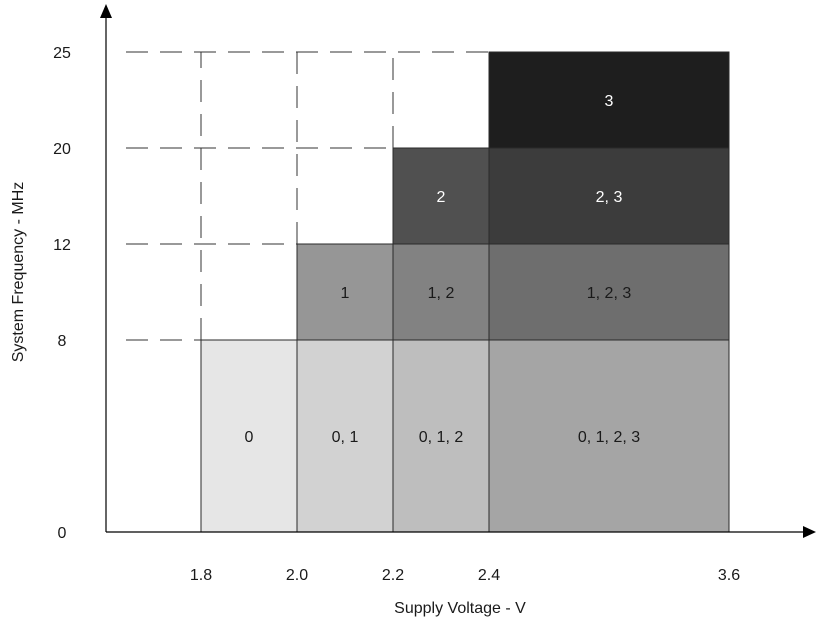 Image resolution: width=816 pixels, height=621 pixels. What do you see at coordinates (62, 533) in the screenshot?
I see `y-tick-label-0: 0` at bounding box center [62, 533].